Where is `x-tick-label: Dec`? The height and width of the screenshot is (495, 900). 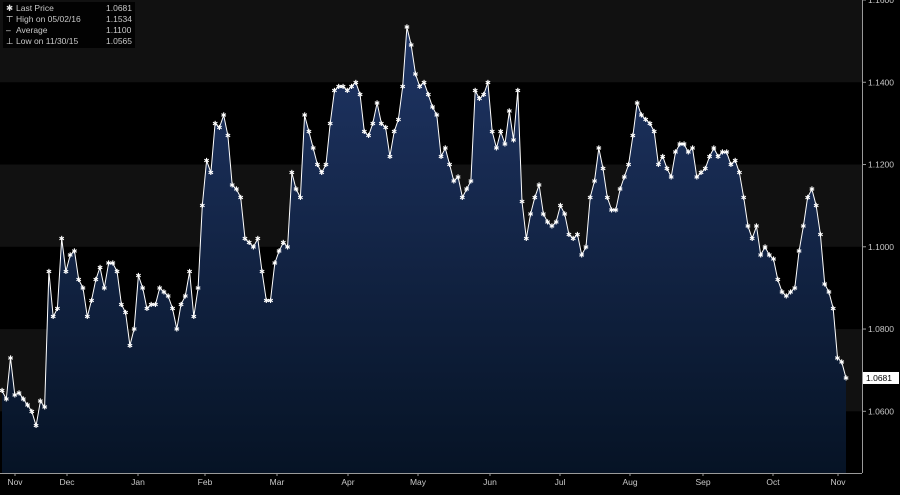
x-tick-label: Dec is located at coordinates (67, 482).